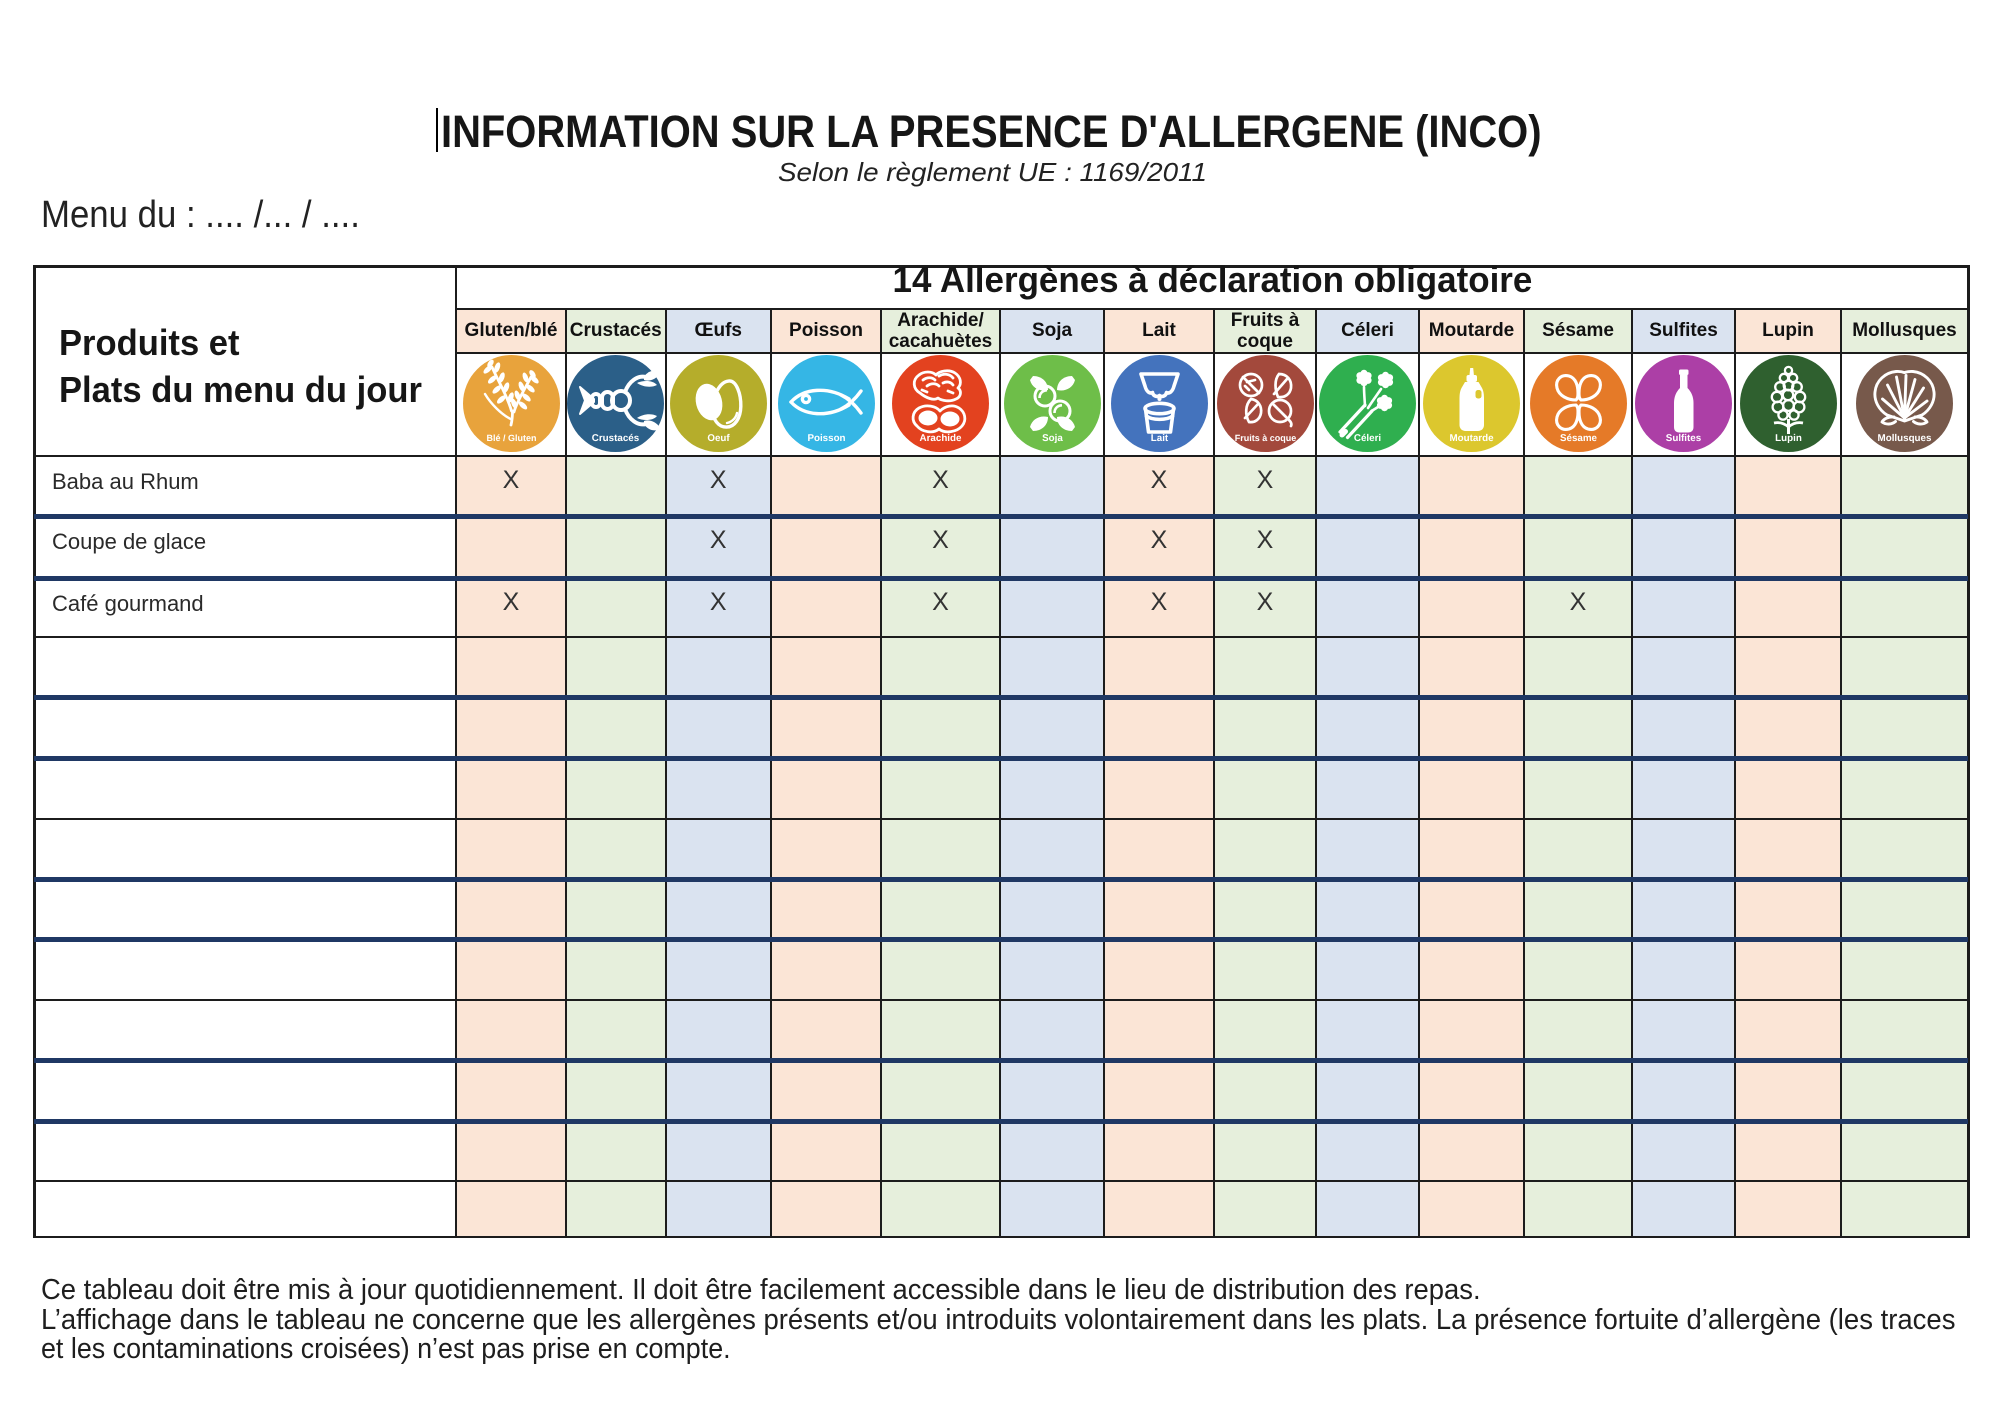 Image resolution: width=2000 pixels, height=1414 pixels. I want to click on svg-text: Oeuf, so click(718, 438).